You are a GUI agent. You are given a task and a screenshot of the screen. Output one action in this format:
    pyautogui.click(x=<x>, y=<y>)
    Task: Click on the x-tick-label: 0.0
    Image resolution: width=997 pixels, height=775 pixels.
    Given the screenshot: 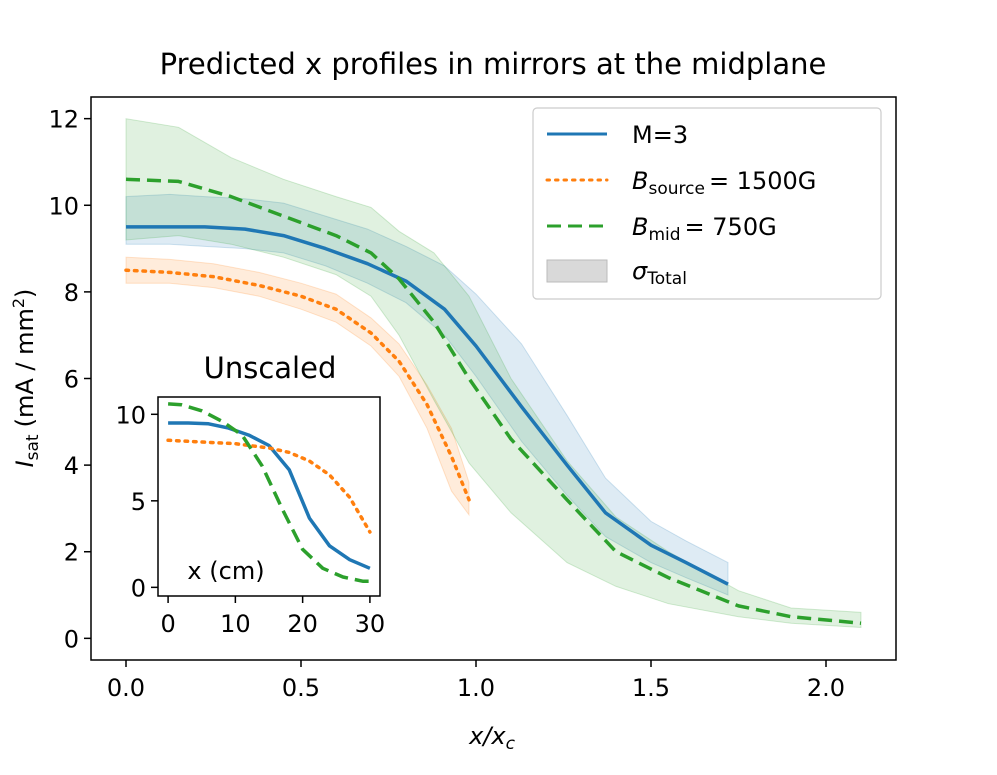 What is the action you would take?
    pyautogui.click(x=126, y=688)
    